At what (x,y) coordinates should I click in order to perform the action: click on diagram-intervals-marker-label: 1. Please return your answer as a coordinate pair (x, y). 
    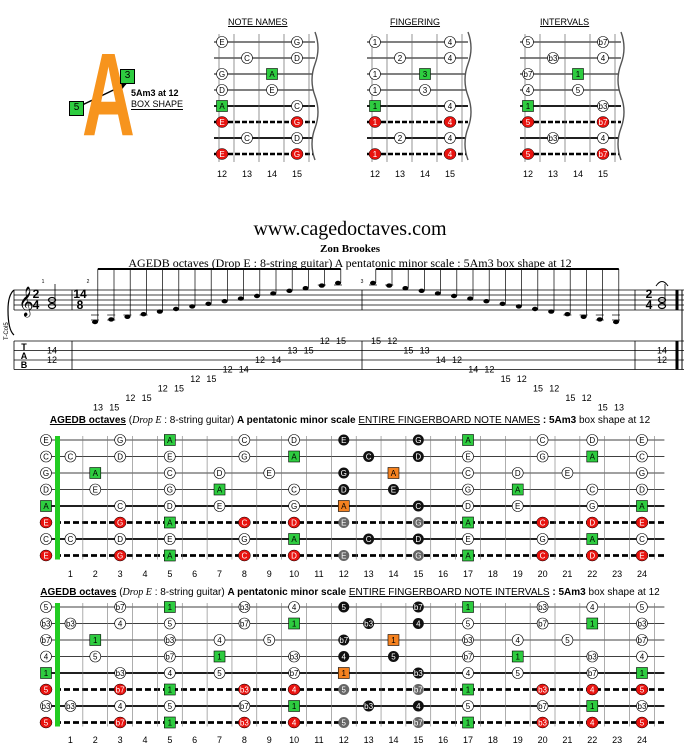
    Looking at the image, I should click on (578, 74).